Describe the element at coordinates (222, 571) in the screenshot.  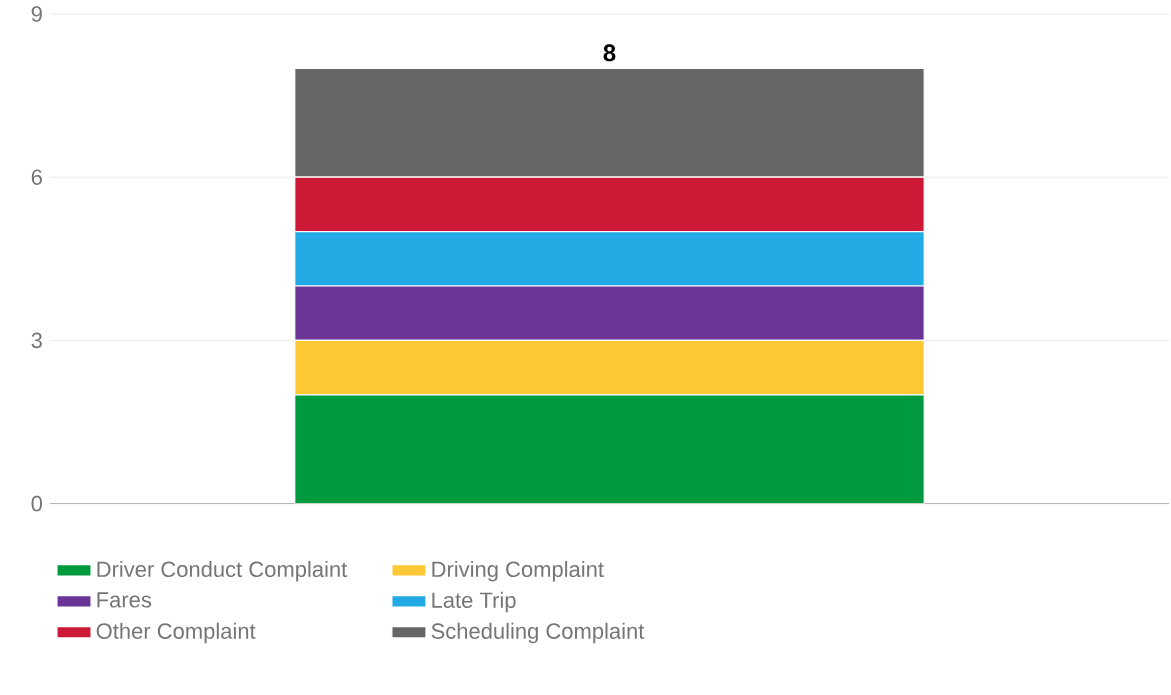
I see `legend-label: Driver Conduct Complaint` at that location.